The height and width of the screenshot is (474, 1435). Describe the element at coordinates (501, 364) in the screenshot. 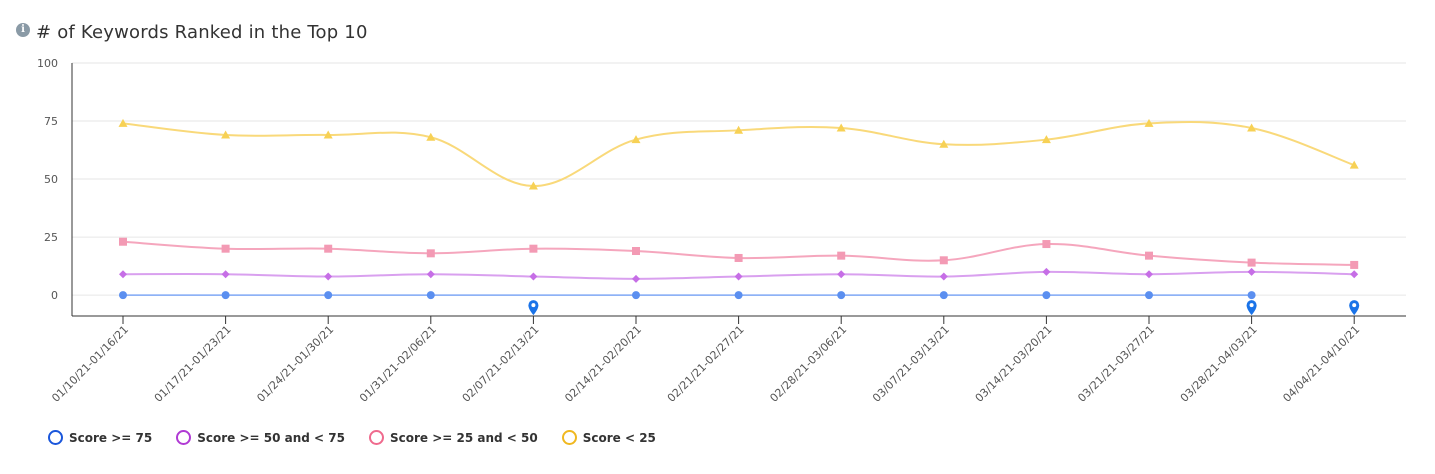

I see `x-tick-label: 02/07/21-02/13/21` at that location.